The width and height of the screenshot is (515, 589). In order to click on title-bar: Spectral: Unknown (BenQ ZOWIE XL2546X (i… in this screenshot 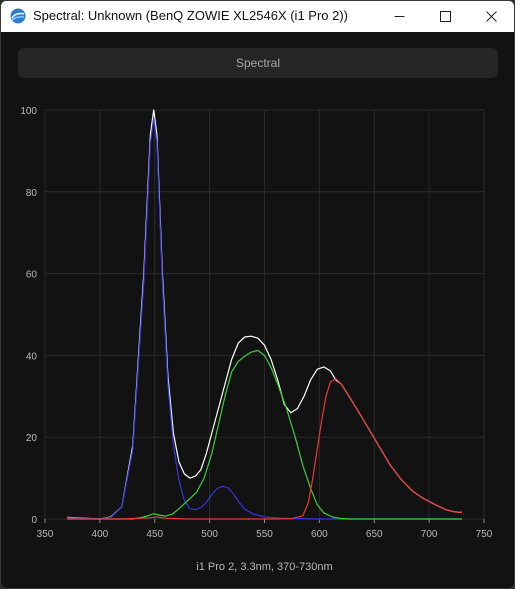, I will do `click(257, 16)`.